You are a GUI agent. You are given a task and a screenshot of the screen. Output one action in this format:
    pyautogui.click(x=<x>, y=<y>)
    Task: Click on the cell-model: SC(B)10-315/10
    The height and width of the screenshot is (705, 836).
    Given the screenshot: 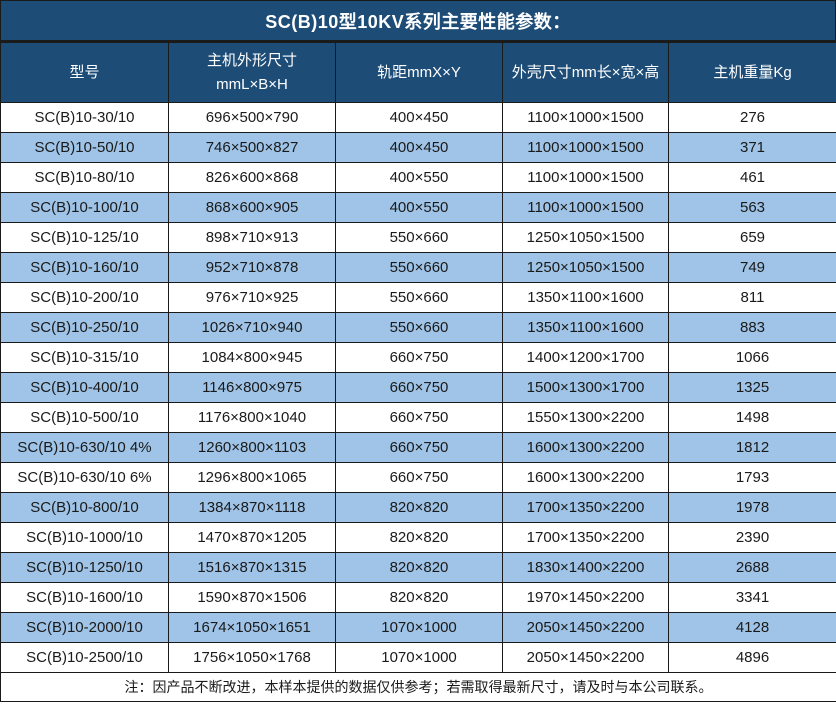 What is the action you would take?
    pyautogui.click(x=84, y=357)
    